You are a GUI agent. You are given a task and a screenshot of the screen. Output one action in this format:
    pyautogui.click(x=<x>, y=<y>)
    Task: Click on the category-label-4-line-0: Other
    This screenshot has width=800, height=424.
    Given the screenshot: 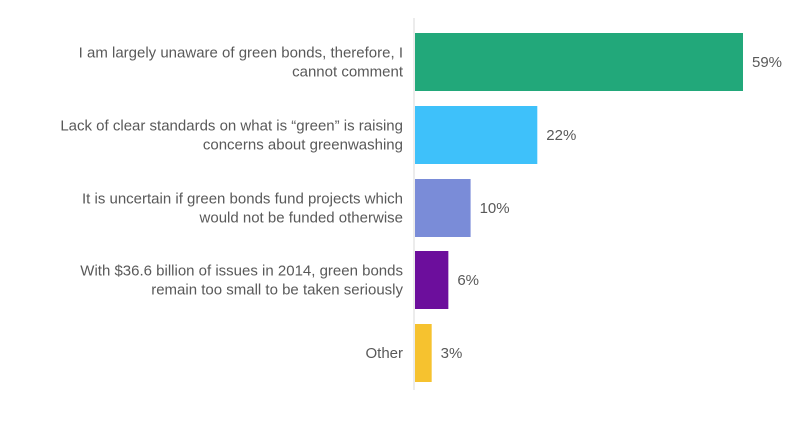 What is the action you would take?
    pyautogui.click(x=384, y=353)
    